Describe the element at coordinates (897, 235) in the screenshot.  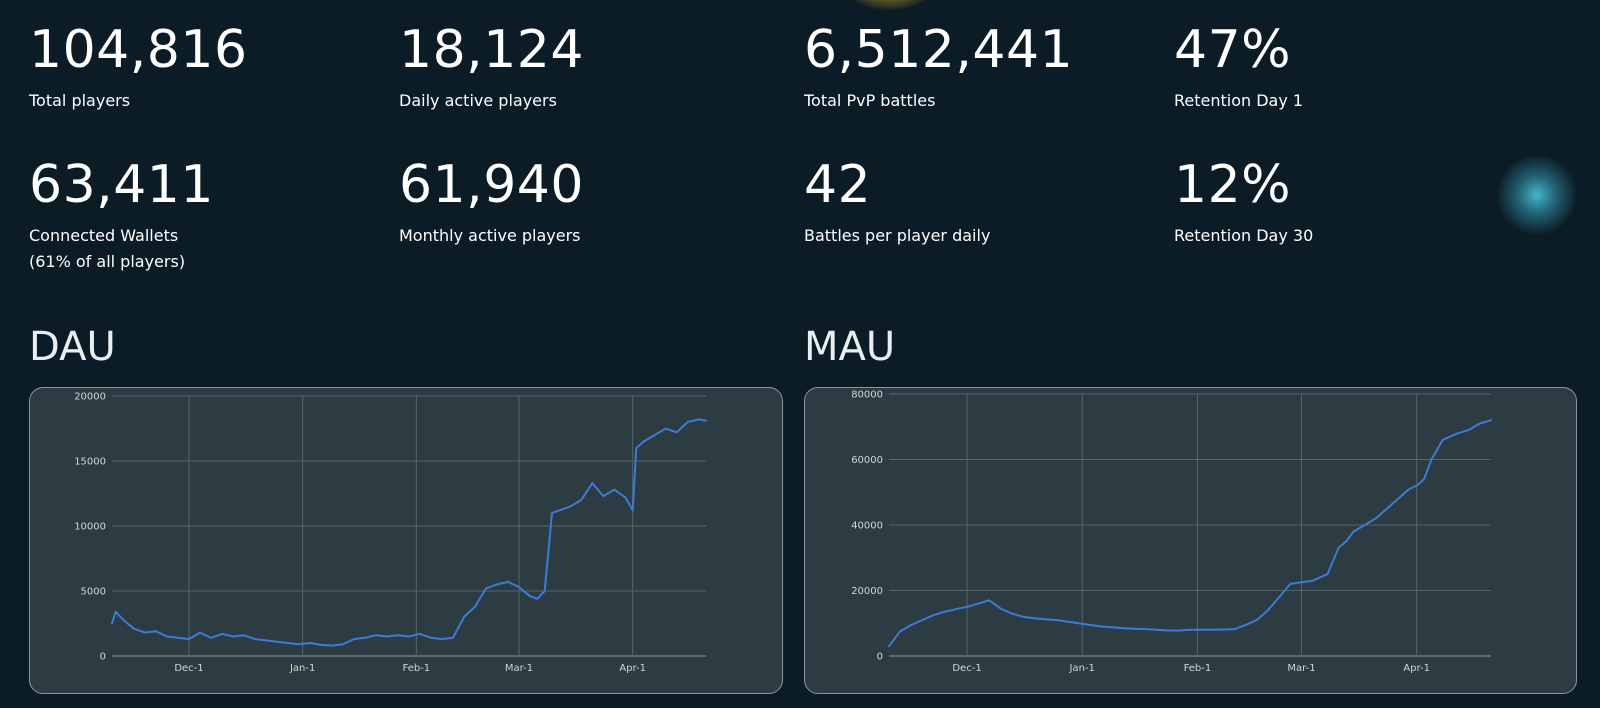
I see `stat-label: Battles per player daily` at that location.